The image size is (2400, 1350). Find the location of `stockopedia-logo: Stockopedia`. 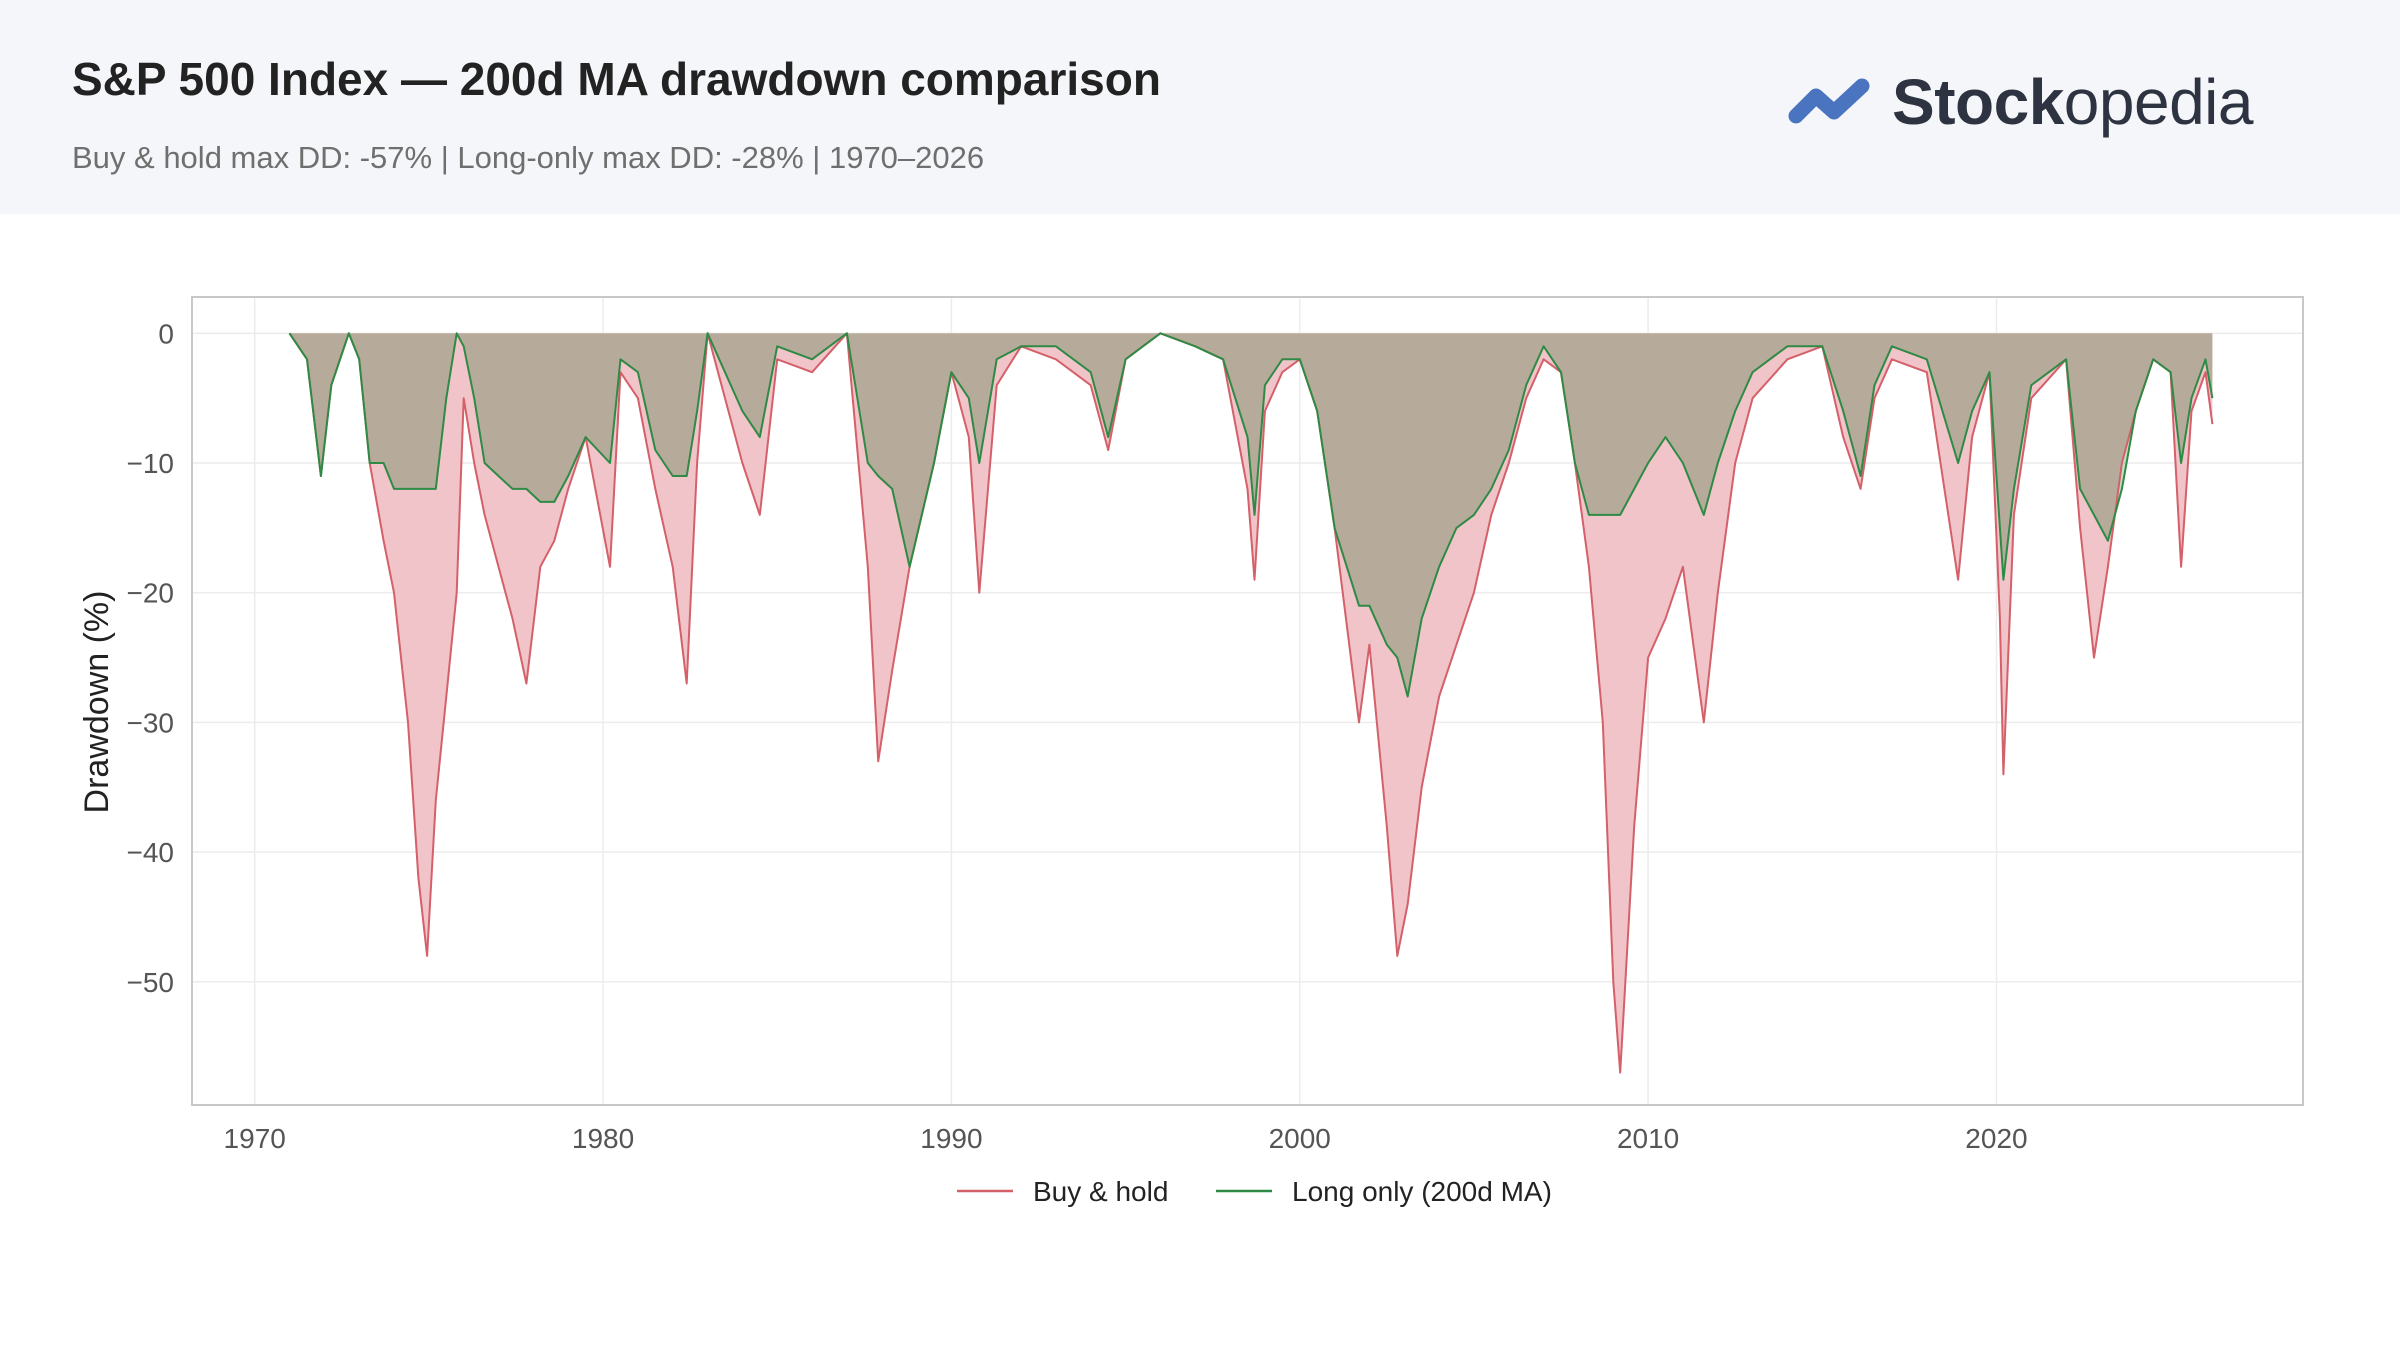

stockopedia-logo: Stockopedia is located at coordinates (2020, 102).